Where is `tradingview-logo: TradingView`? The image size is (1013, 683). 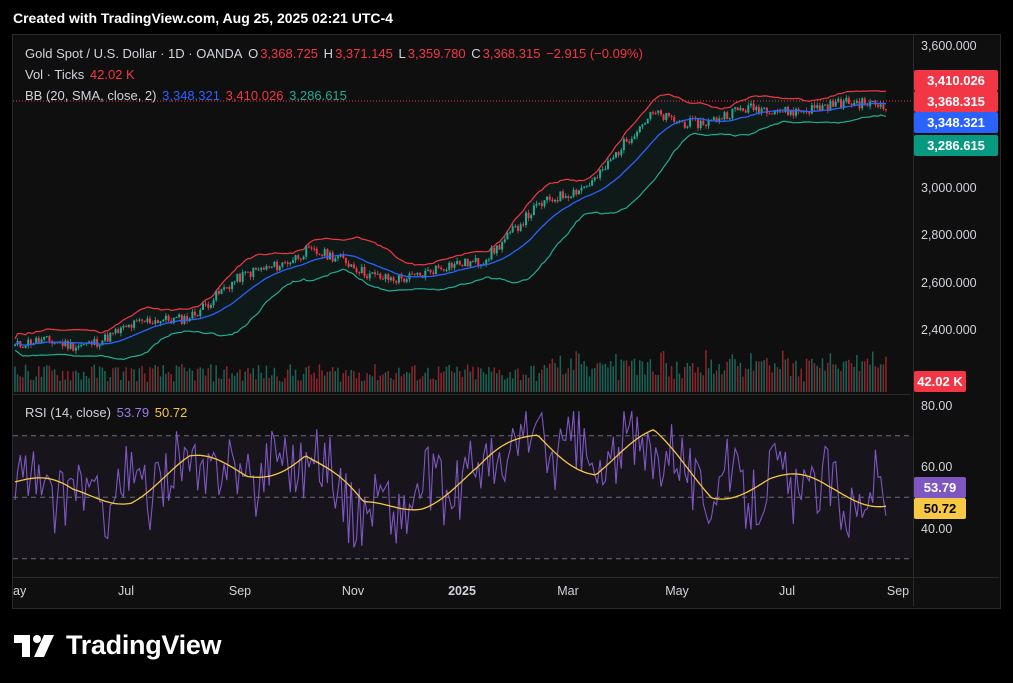
tradingview-logo: TradingView is located at coordinates (118, 645).